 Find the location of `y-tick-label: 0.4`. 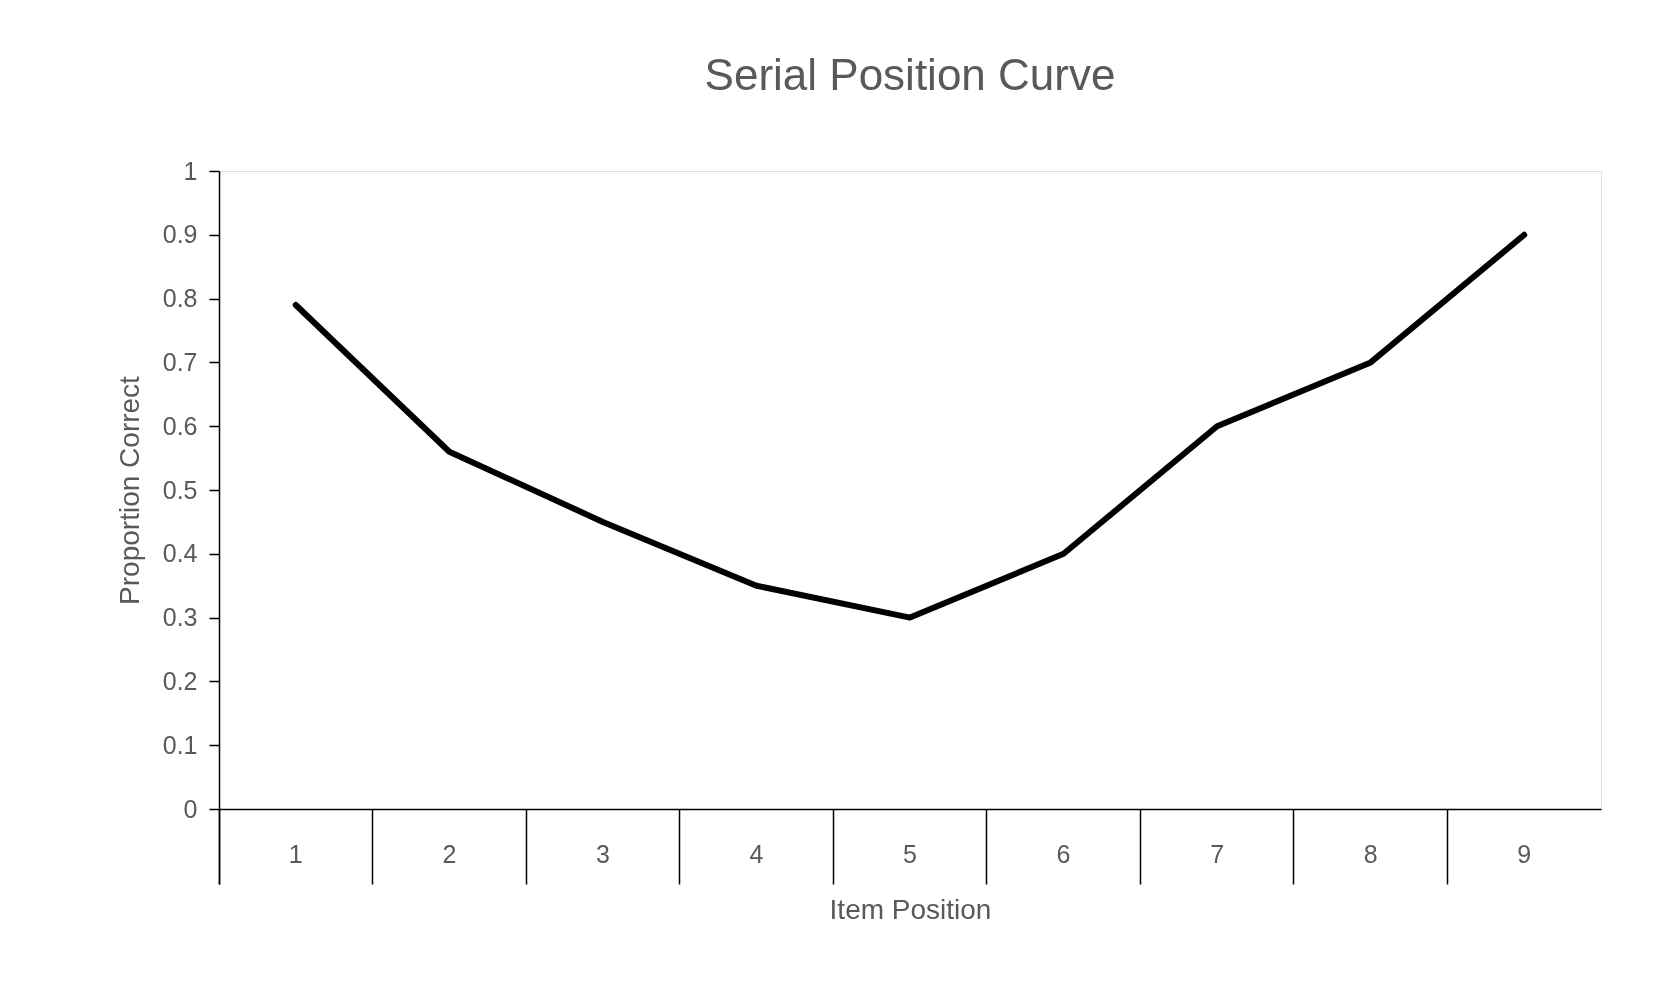

y-tick-label: 0.4 is located at coordinates (180, 553).